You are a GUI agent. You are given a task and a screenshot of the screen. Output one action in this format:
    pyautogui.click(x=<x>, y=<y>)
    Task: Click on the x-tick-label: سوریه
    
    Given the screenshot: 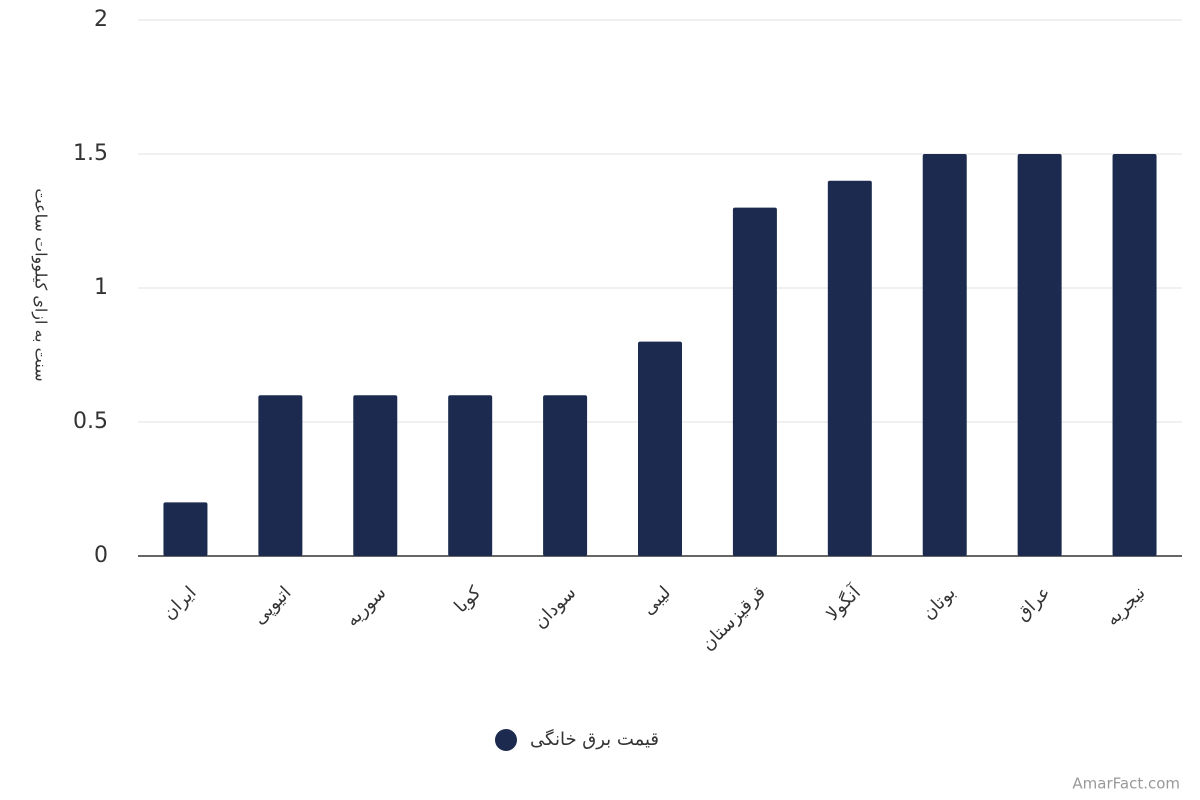 What is the action you would take?
    pyautogui.click(x=366, y=606)
    